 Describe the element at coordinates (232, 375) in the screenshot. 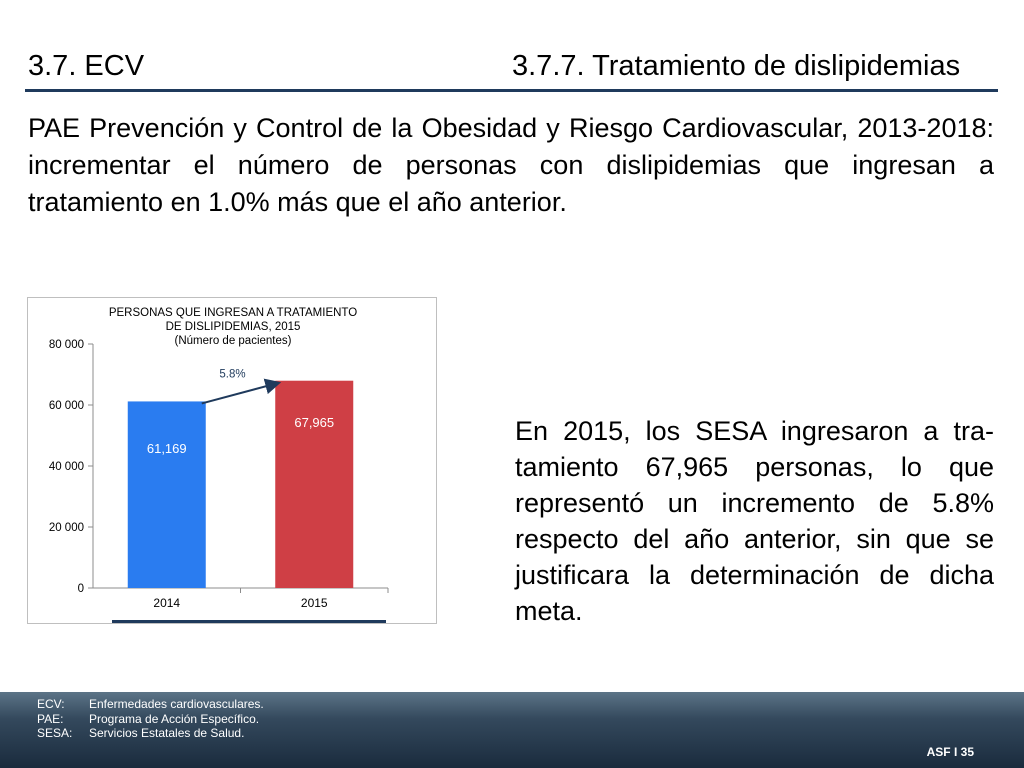

I see `growth-annotation: 5.8%` at that location.